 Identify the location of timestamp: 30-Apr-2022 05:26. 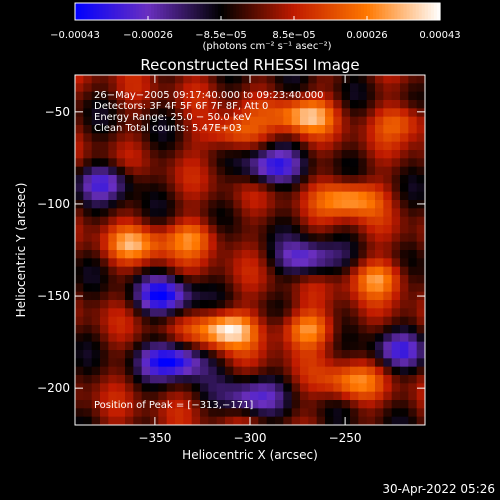
(438, 489).